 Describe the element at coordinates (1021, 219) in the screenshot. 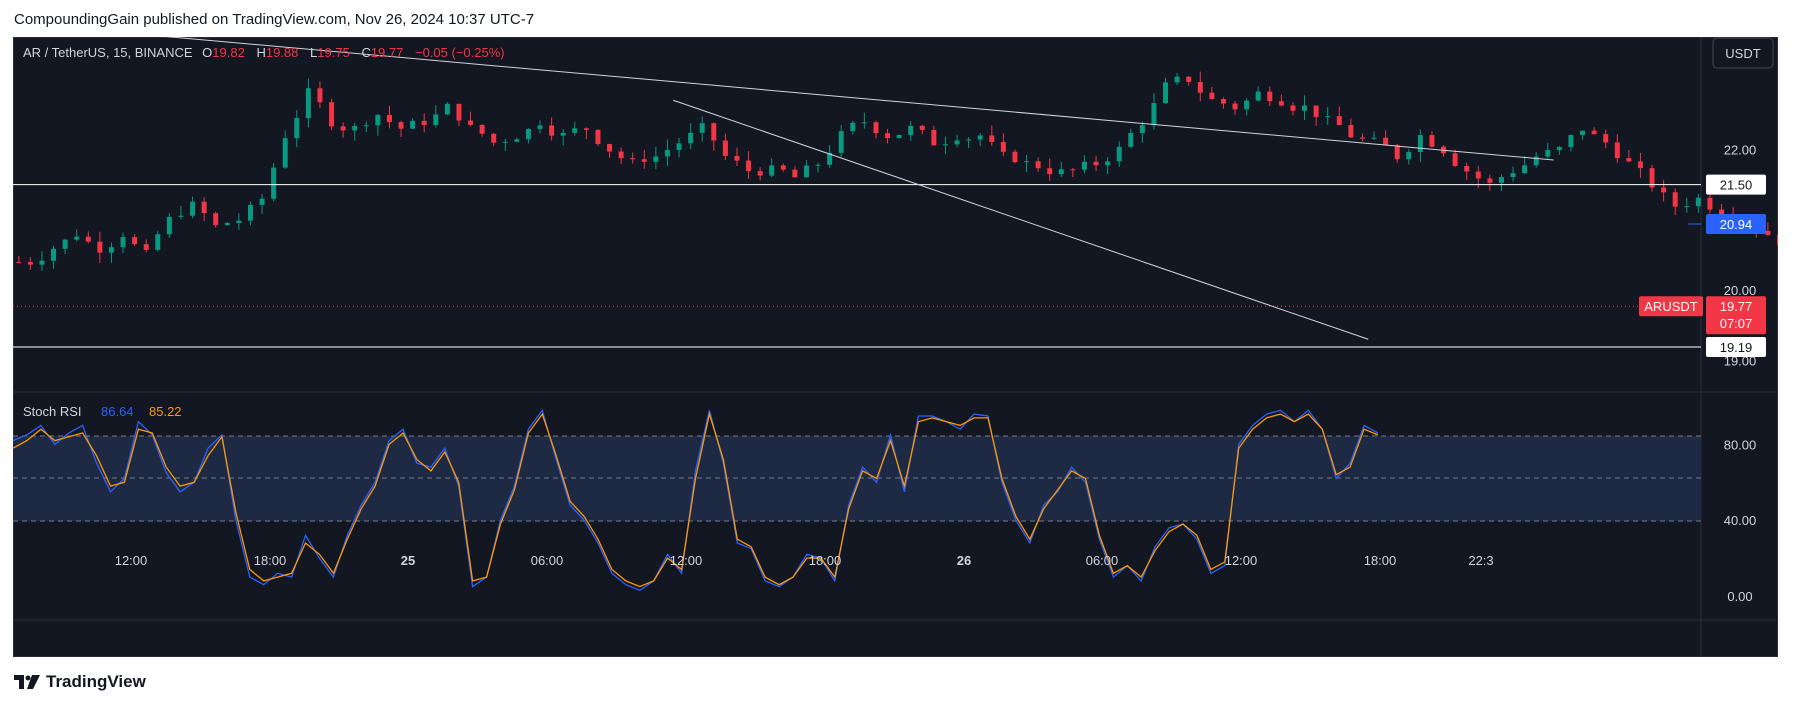

I see `trendline` at that location.